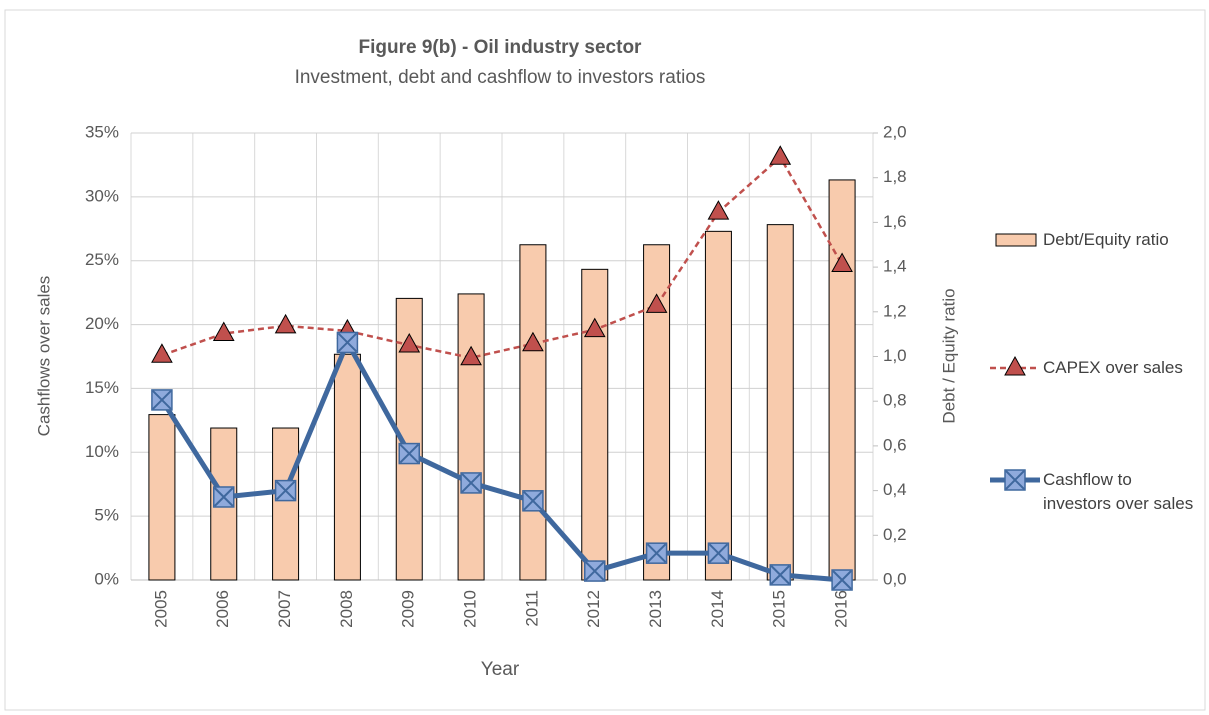 The height and width of the screenshot is (715, 1209). I want to click on y-axis-label: Cashflows over sales, so click(43, 356).